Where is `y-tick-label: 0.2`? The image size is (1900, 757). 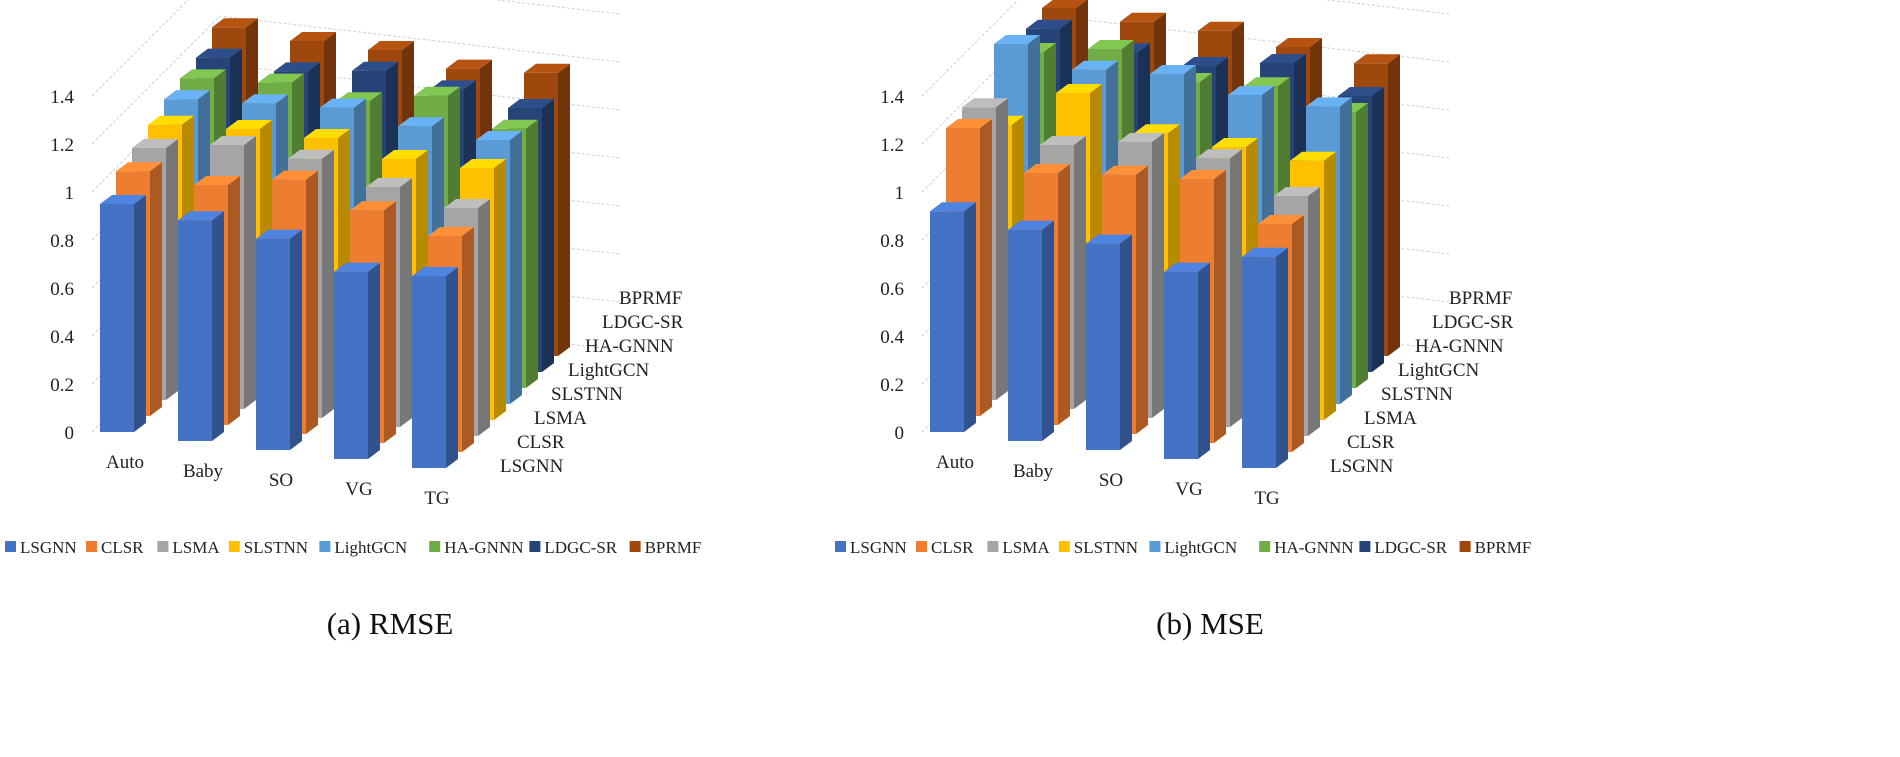 y-tick-label: 0.2 is located at coordinates (892, 385).